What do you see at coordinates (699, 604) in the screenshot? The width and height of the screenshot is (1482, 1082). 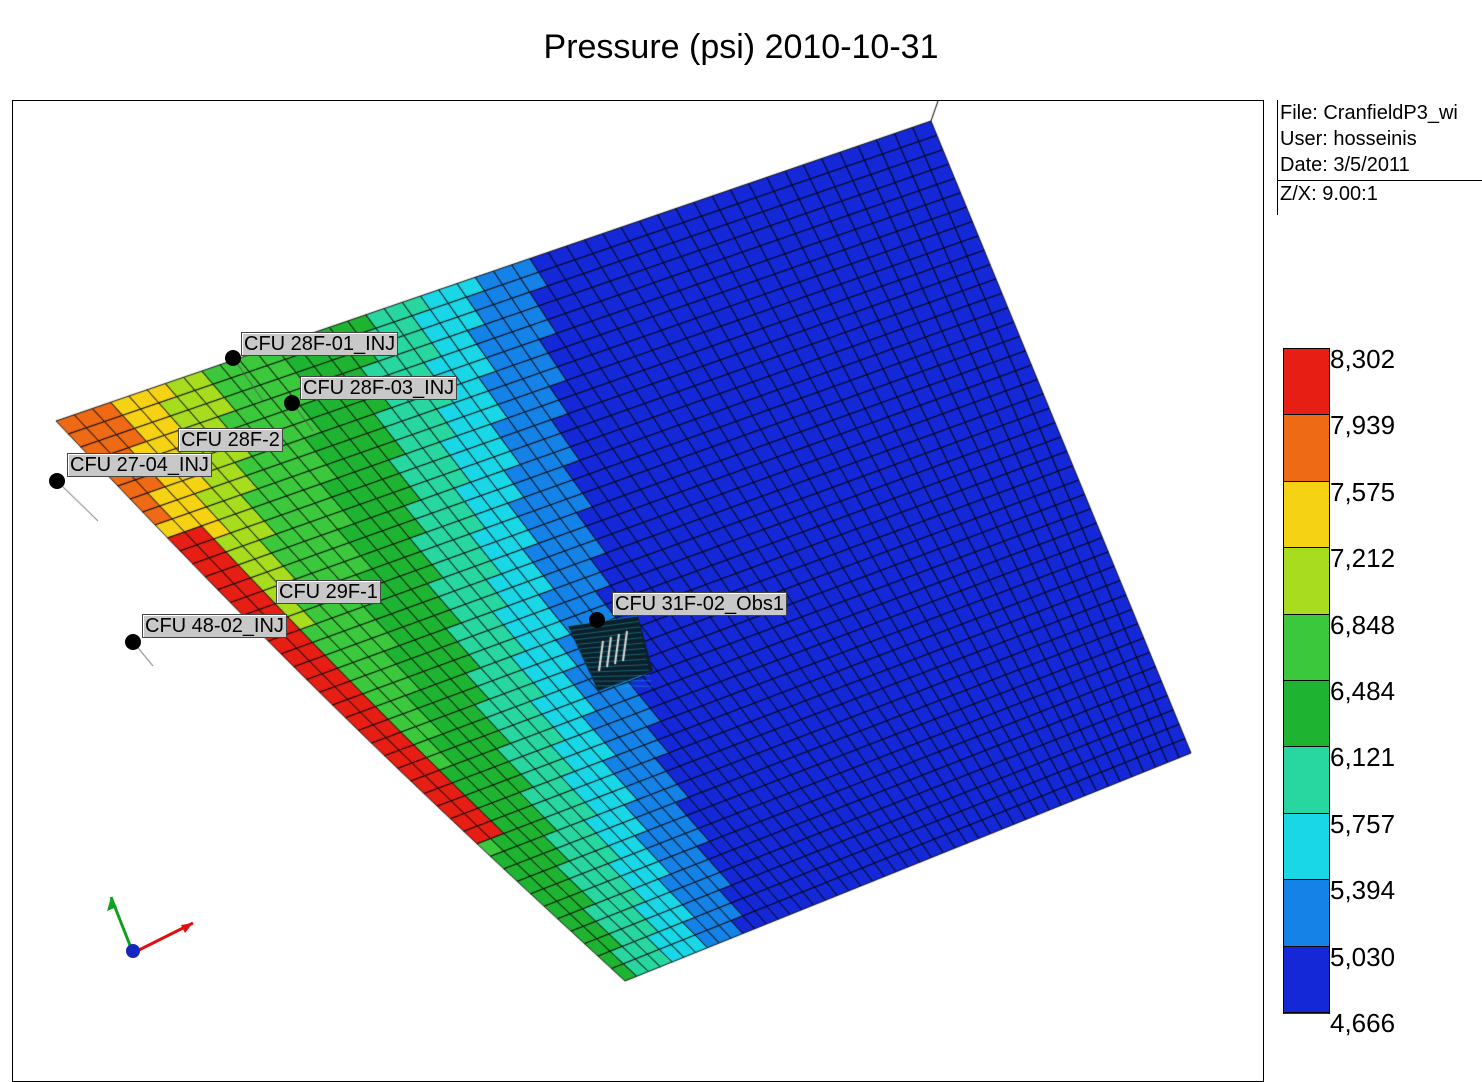 I see `well-label: CFU 31F-02_Obs1` at bounding box center [699, 604].